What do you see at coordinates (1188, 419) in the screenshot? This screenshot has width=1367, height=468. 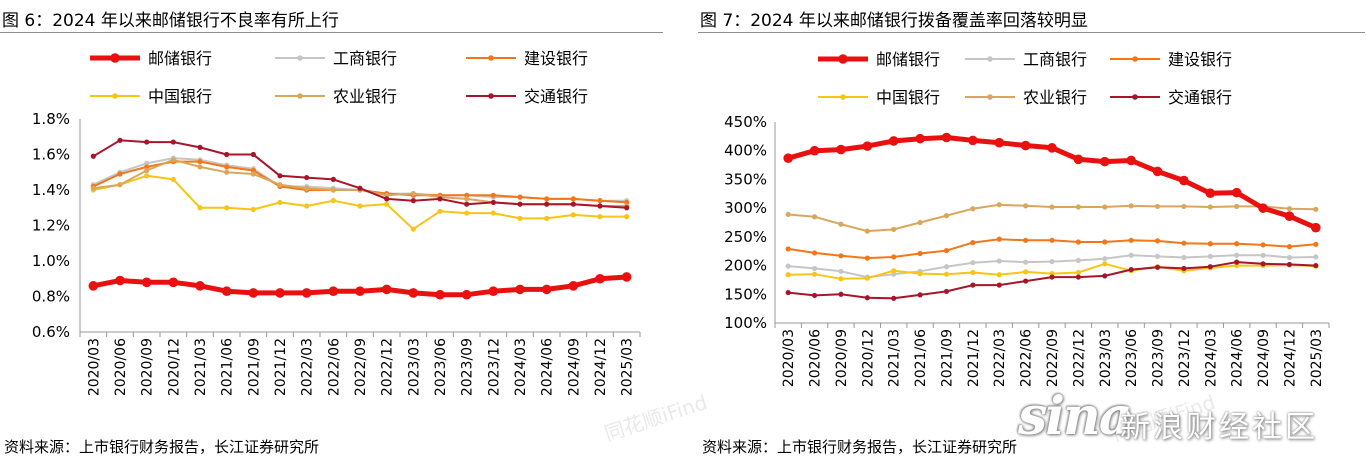 I see `sina-finance-logo: sina 新浪财经社区` at bounding box center [1188, 419].